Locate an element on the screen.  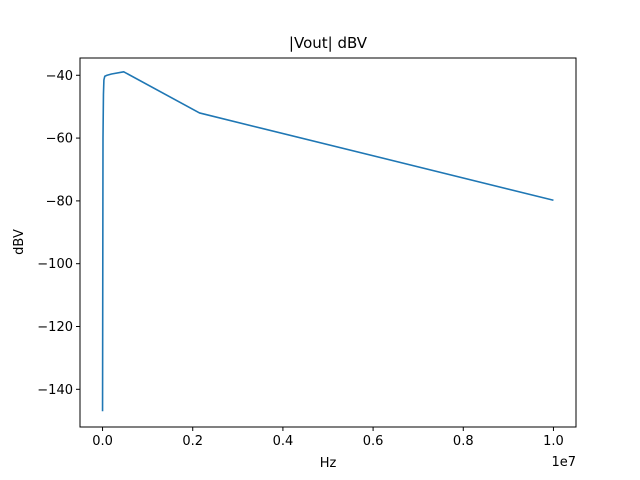
x-axis-ticks: 0.0 0.2 0.4 0.6 0.8 1.0 is located at coordinates (328, 438).